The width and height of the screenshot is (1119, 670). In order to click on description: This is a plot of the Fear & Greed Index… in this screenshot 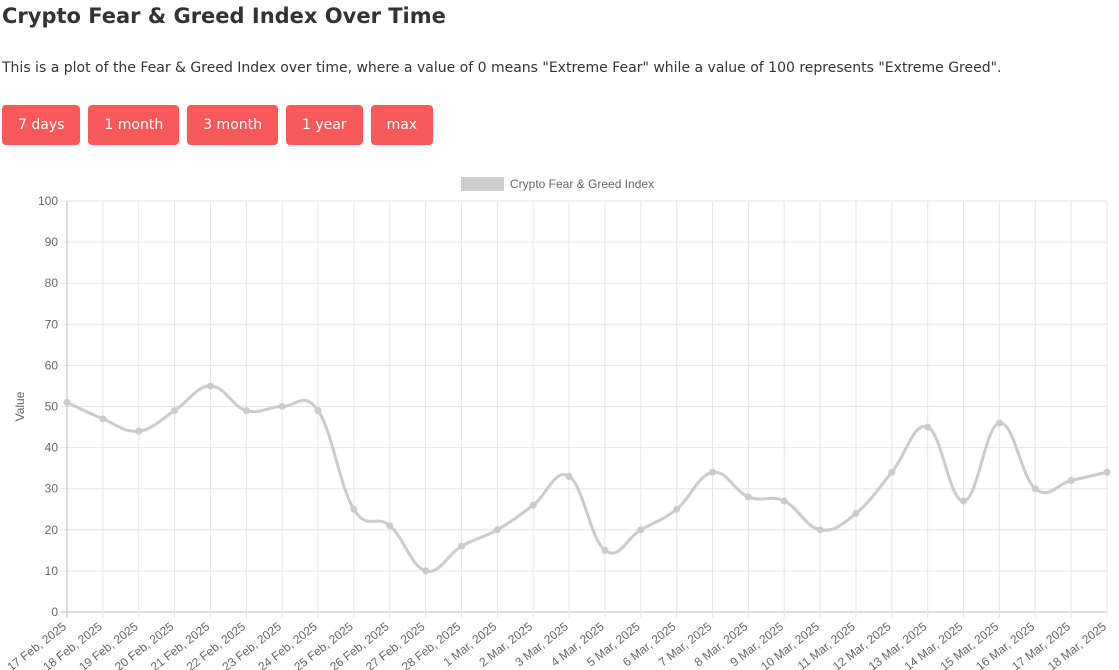, I will do `click(502, 68)`.